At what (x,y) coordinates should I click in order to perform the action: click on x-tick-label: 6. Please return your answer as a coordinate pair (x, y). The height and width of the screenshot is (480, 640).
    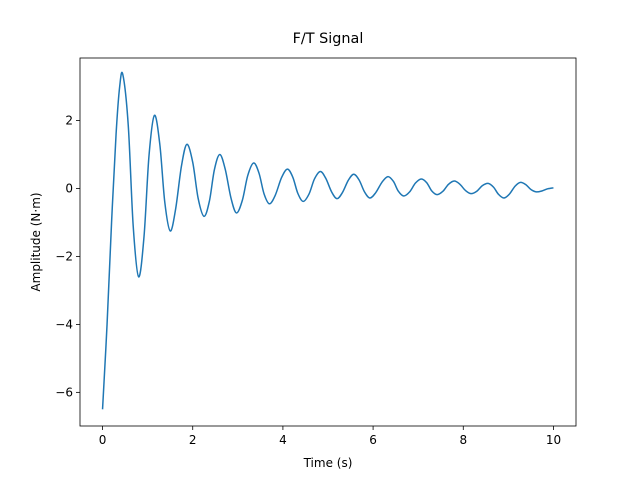
    Looking at the image, I should click on (373, 440).